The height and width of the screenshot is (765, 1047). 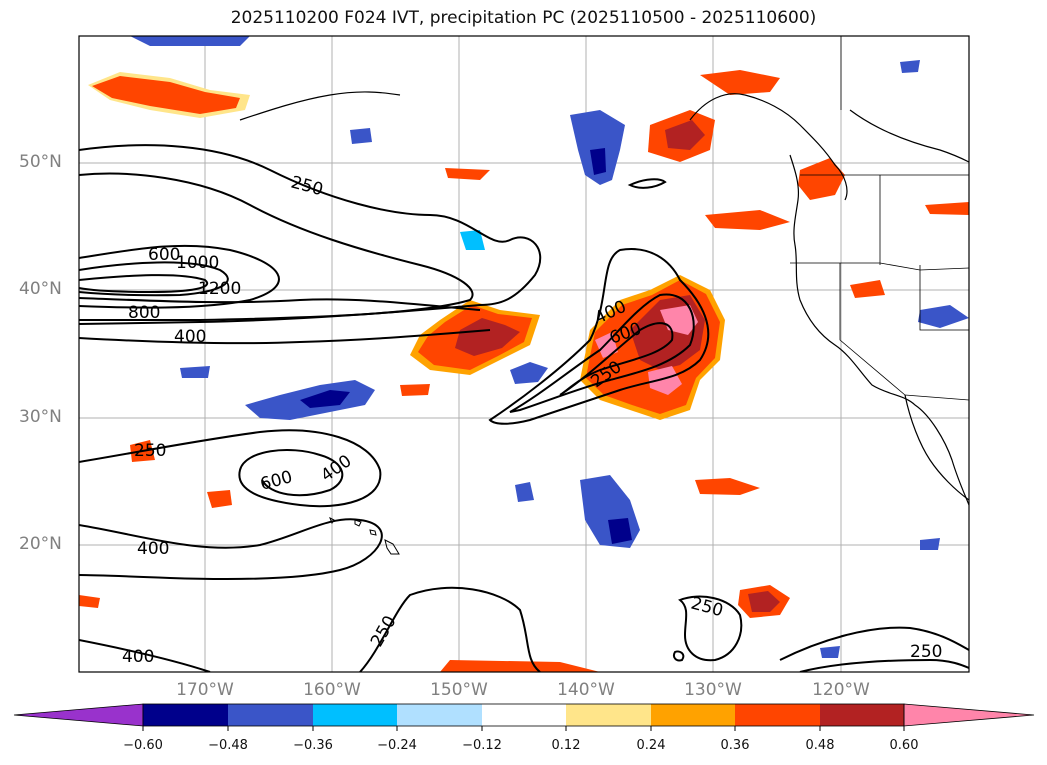 What do you see at coordinates (40, 417) in the screenshot?
I see `lat-label: 30°N` at bounding box center [40, 417].